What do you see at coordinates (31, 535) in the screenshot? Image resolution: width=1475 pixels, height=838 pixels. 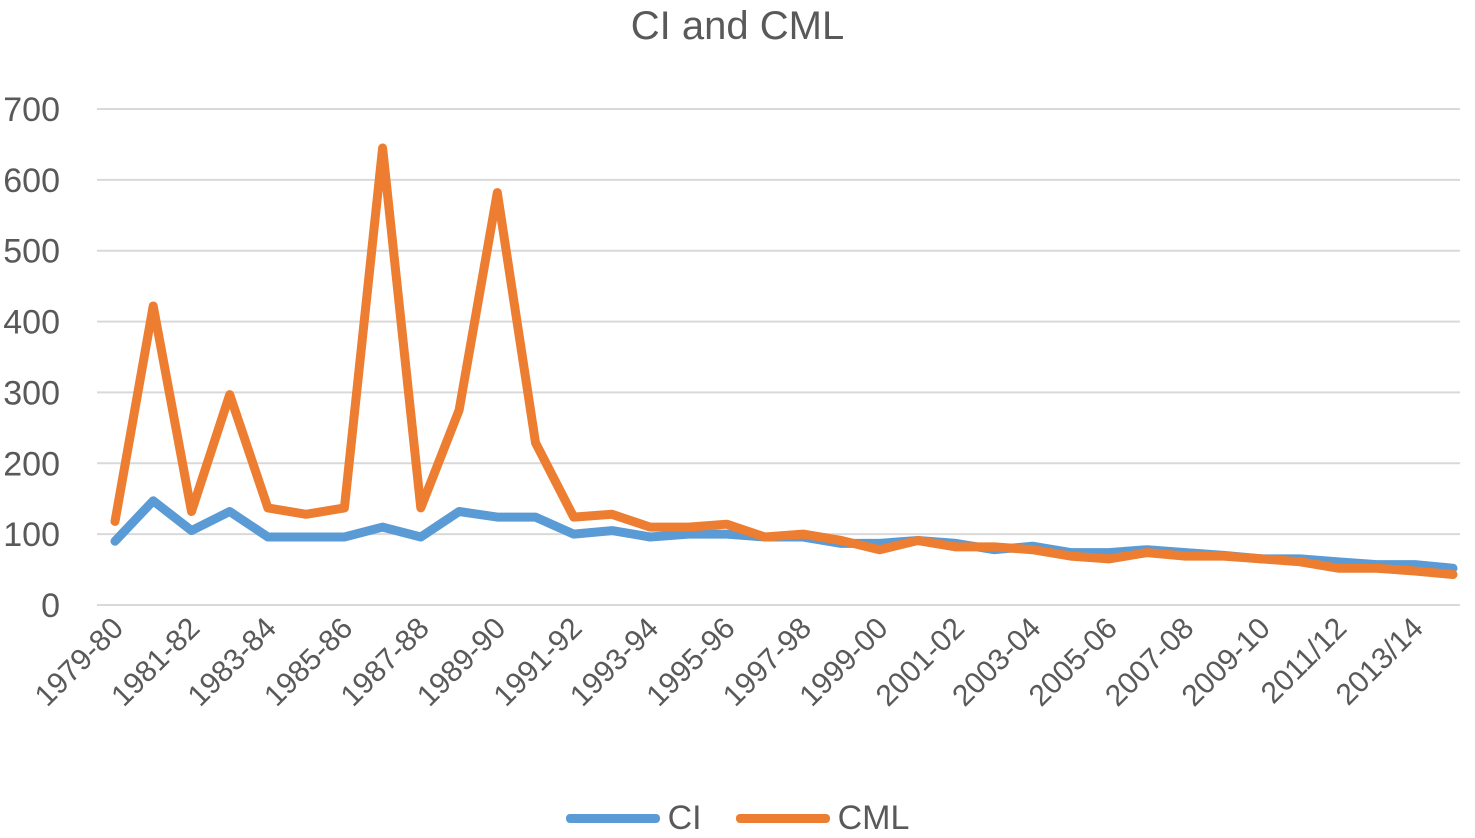 I see `y-tick-label: 100` at bounding box center [31, 535].